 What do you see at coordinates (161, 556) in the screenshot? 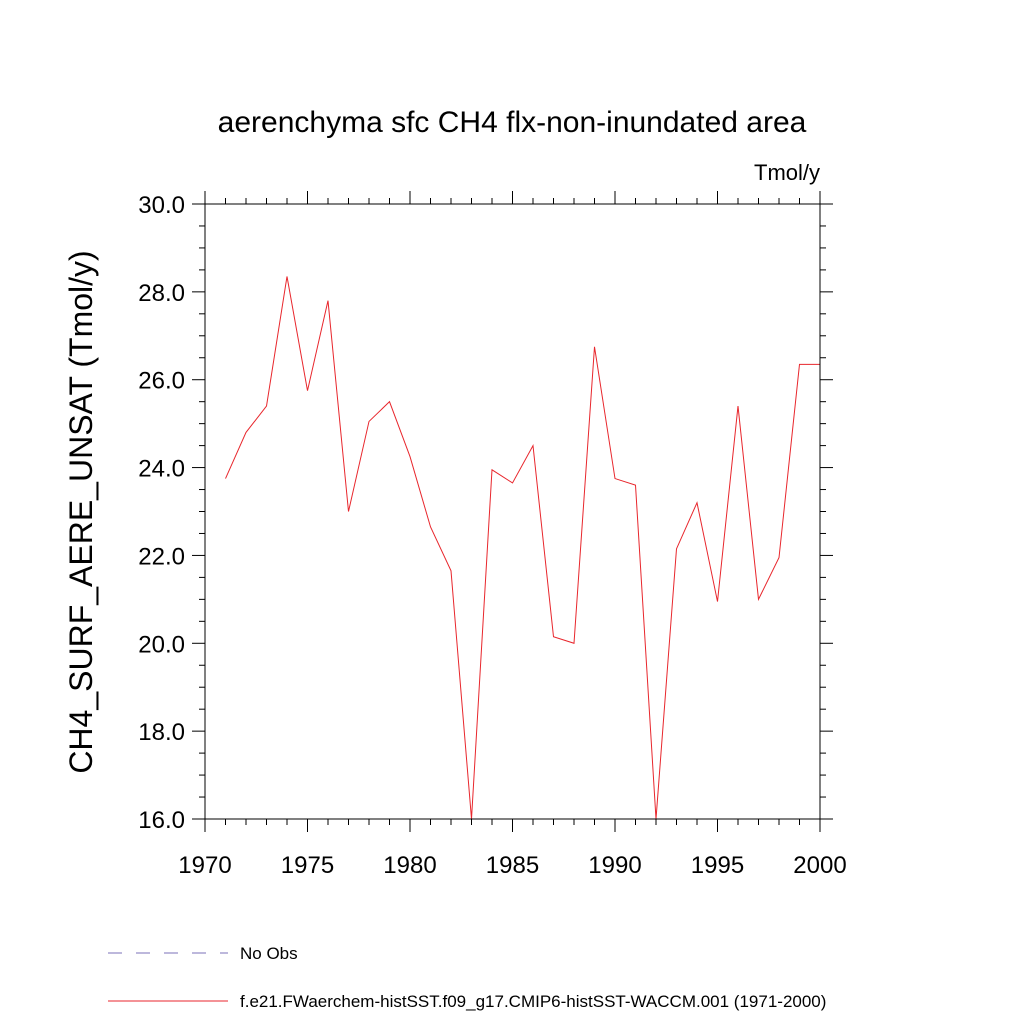
I see `y-tick-label: 22.0` at bounding box center [161, 556].